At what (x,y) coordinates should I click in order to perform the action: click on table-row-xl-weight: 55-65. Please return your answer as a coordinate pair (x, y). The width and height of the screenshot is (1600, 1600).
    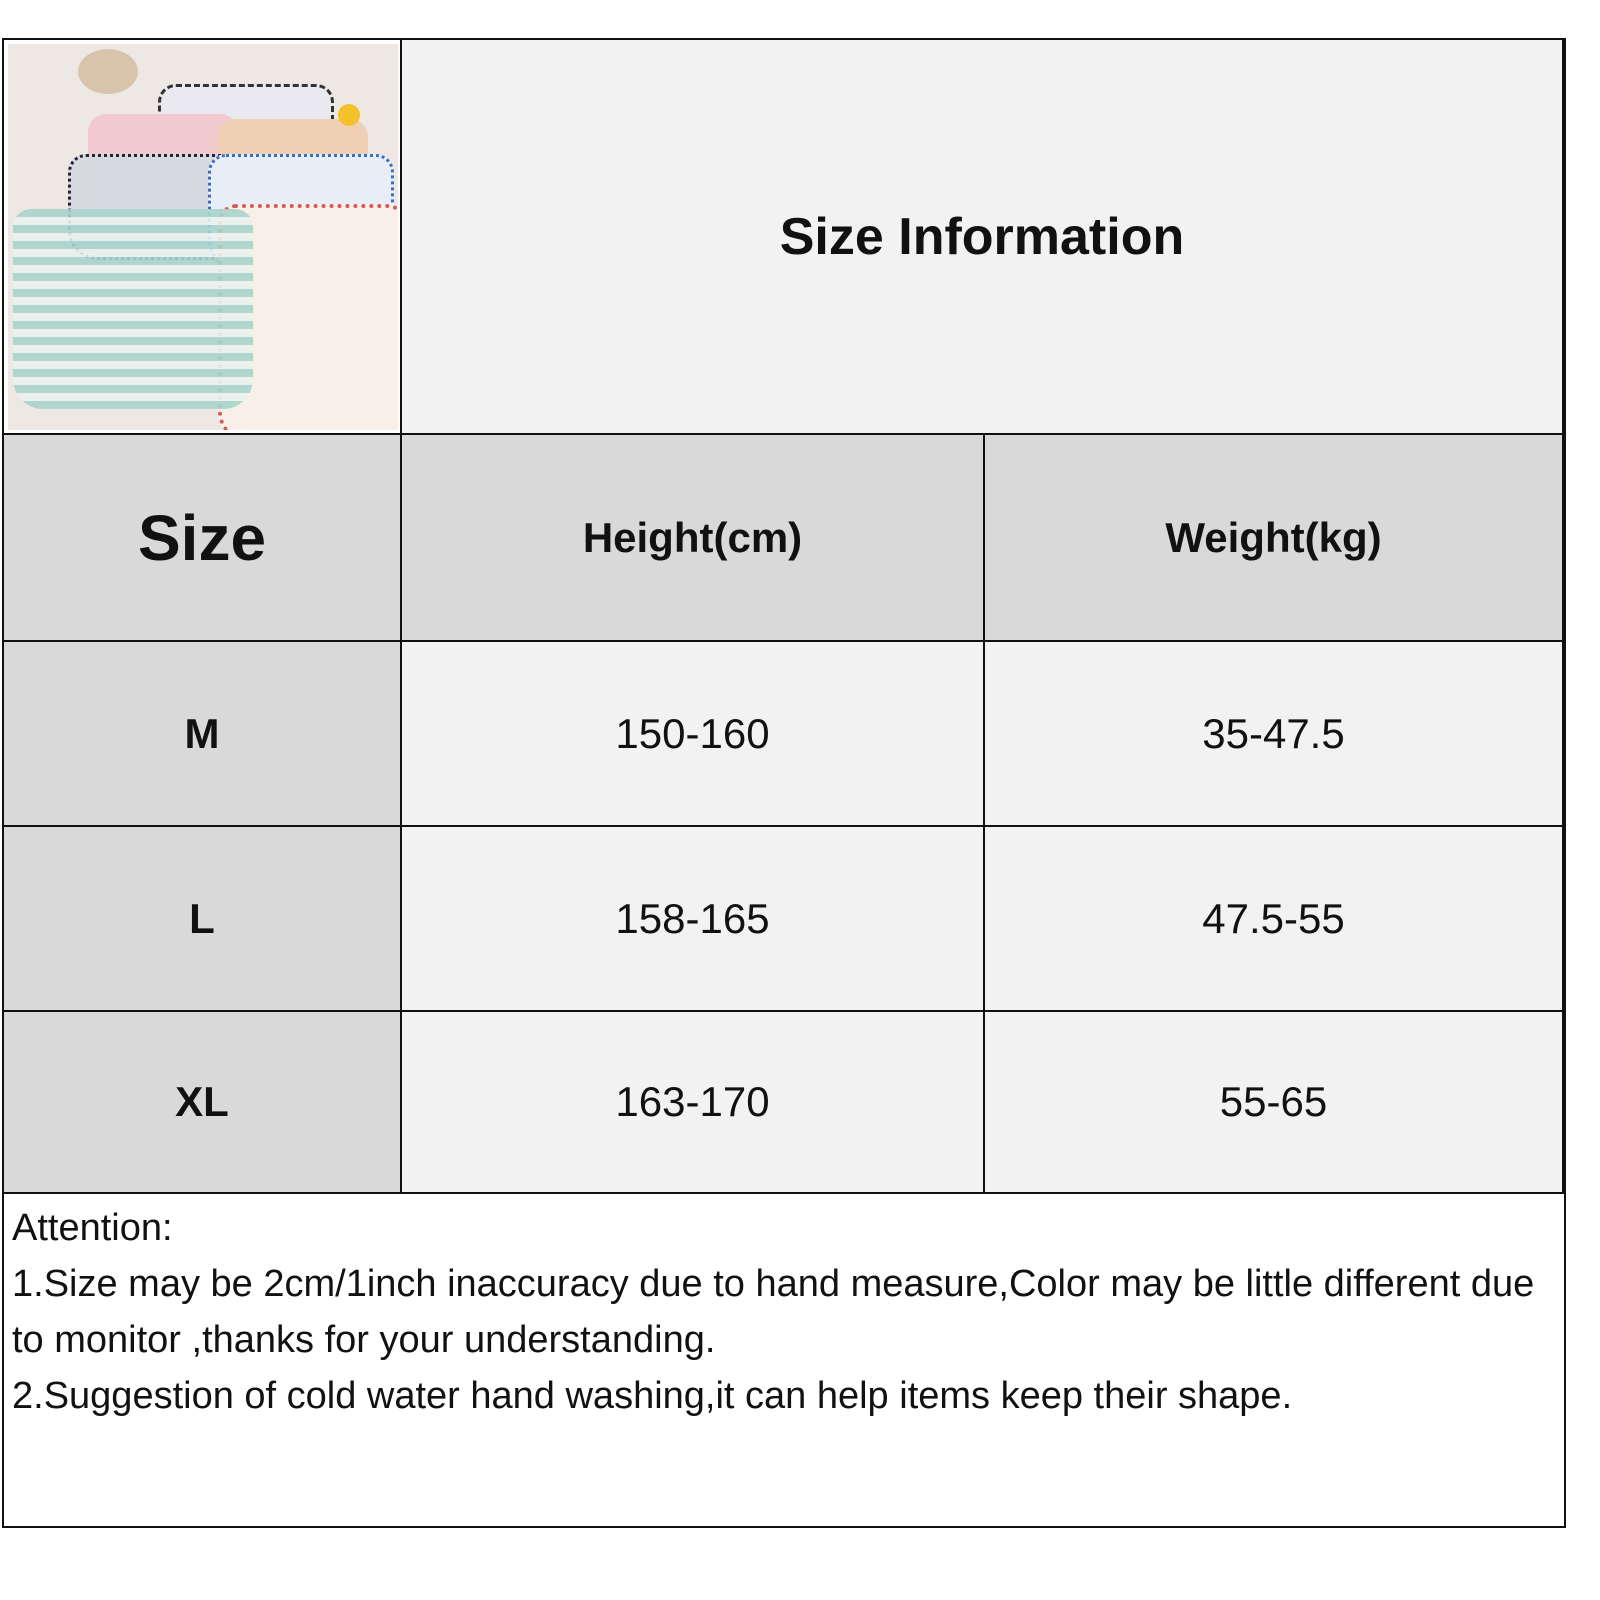
    Looking at the image, I should click on (1274, 1103).